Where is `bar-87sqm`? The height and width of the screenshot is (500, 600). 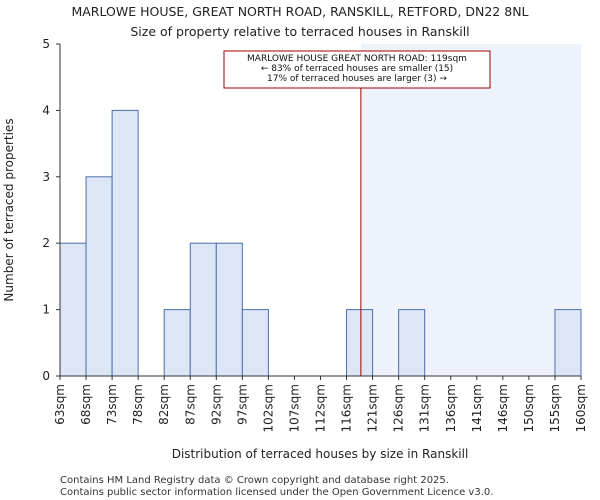 bar-87sqm is located at coordinates (203, 309).